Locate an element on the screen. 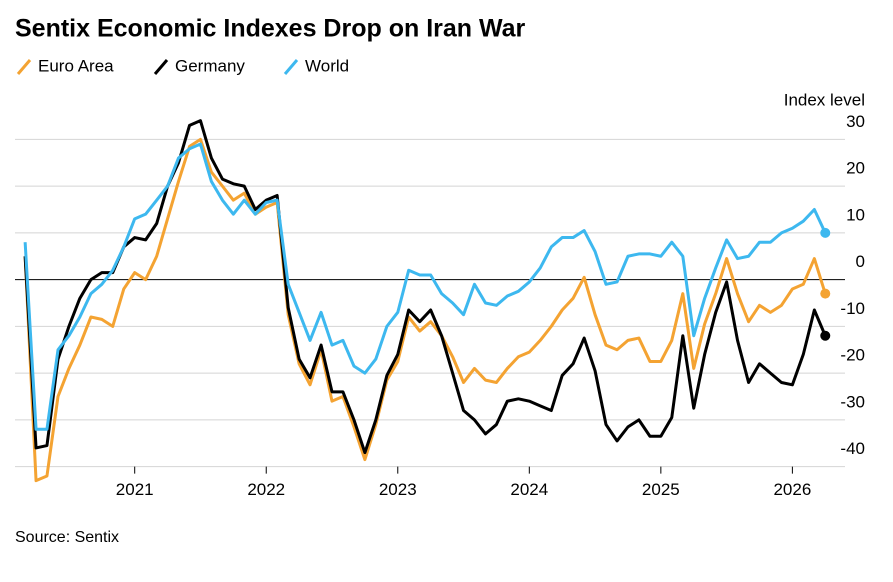  x-tick-label: 2022 is located at coordinates (266, 489).